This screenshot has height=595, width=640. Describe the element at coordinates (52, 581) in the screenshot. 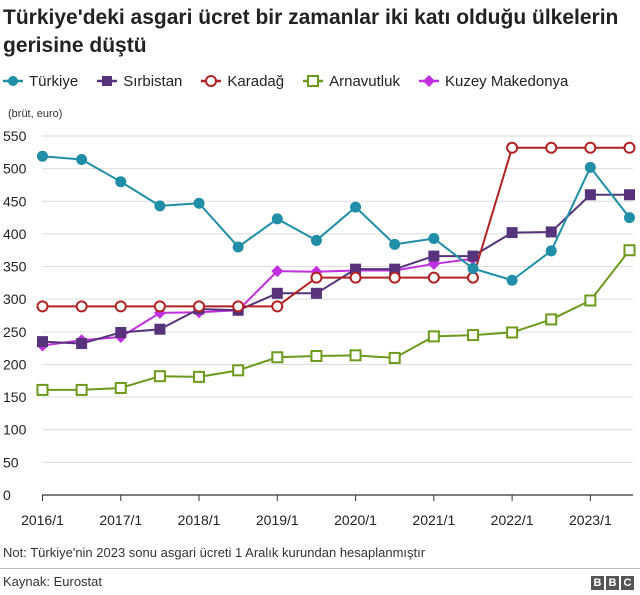

I see `chart-source: Kaynak: Eurostat` at that location.